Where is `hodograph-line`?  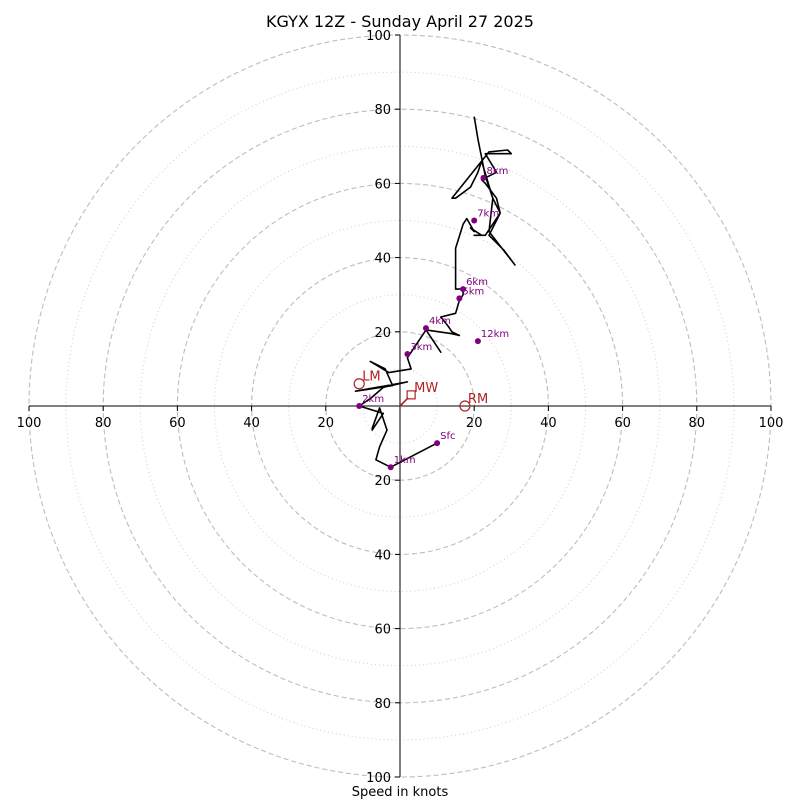
hodograph-line is located at coordinates (435, 292).